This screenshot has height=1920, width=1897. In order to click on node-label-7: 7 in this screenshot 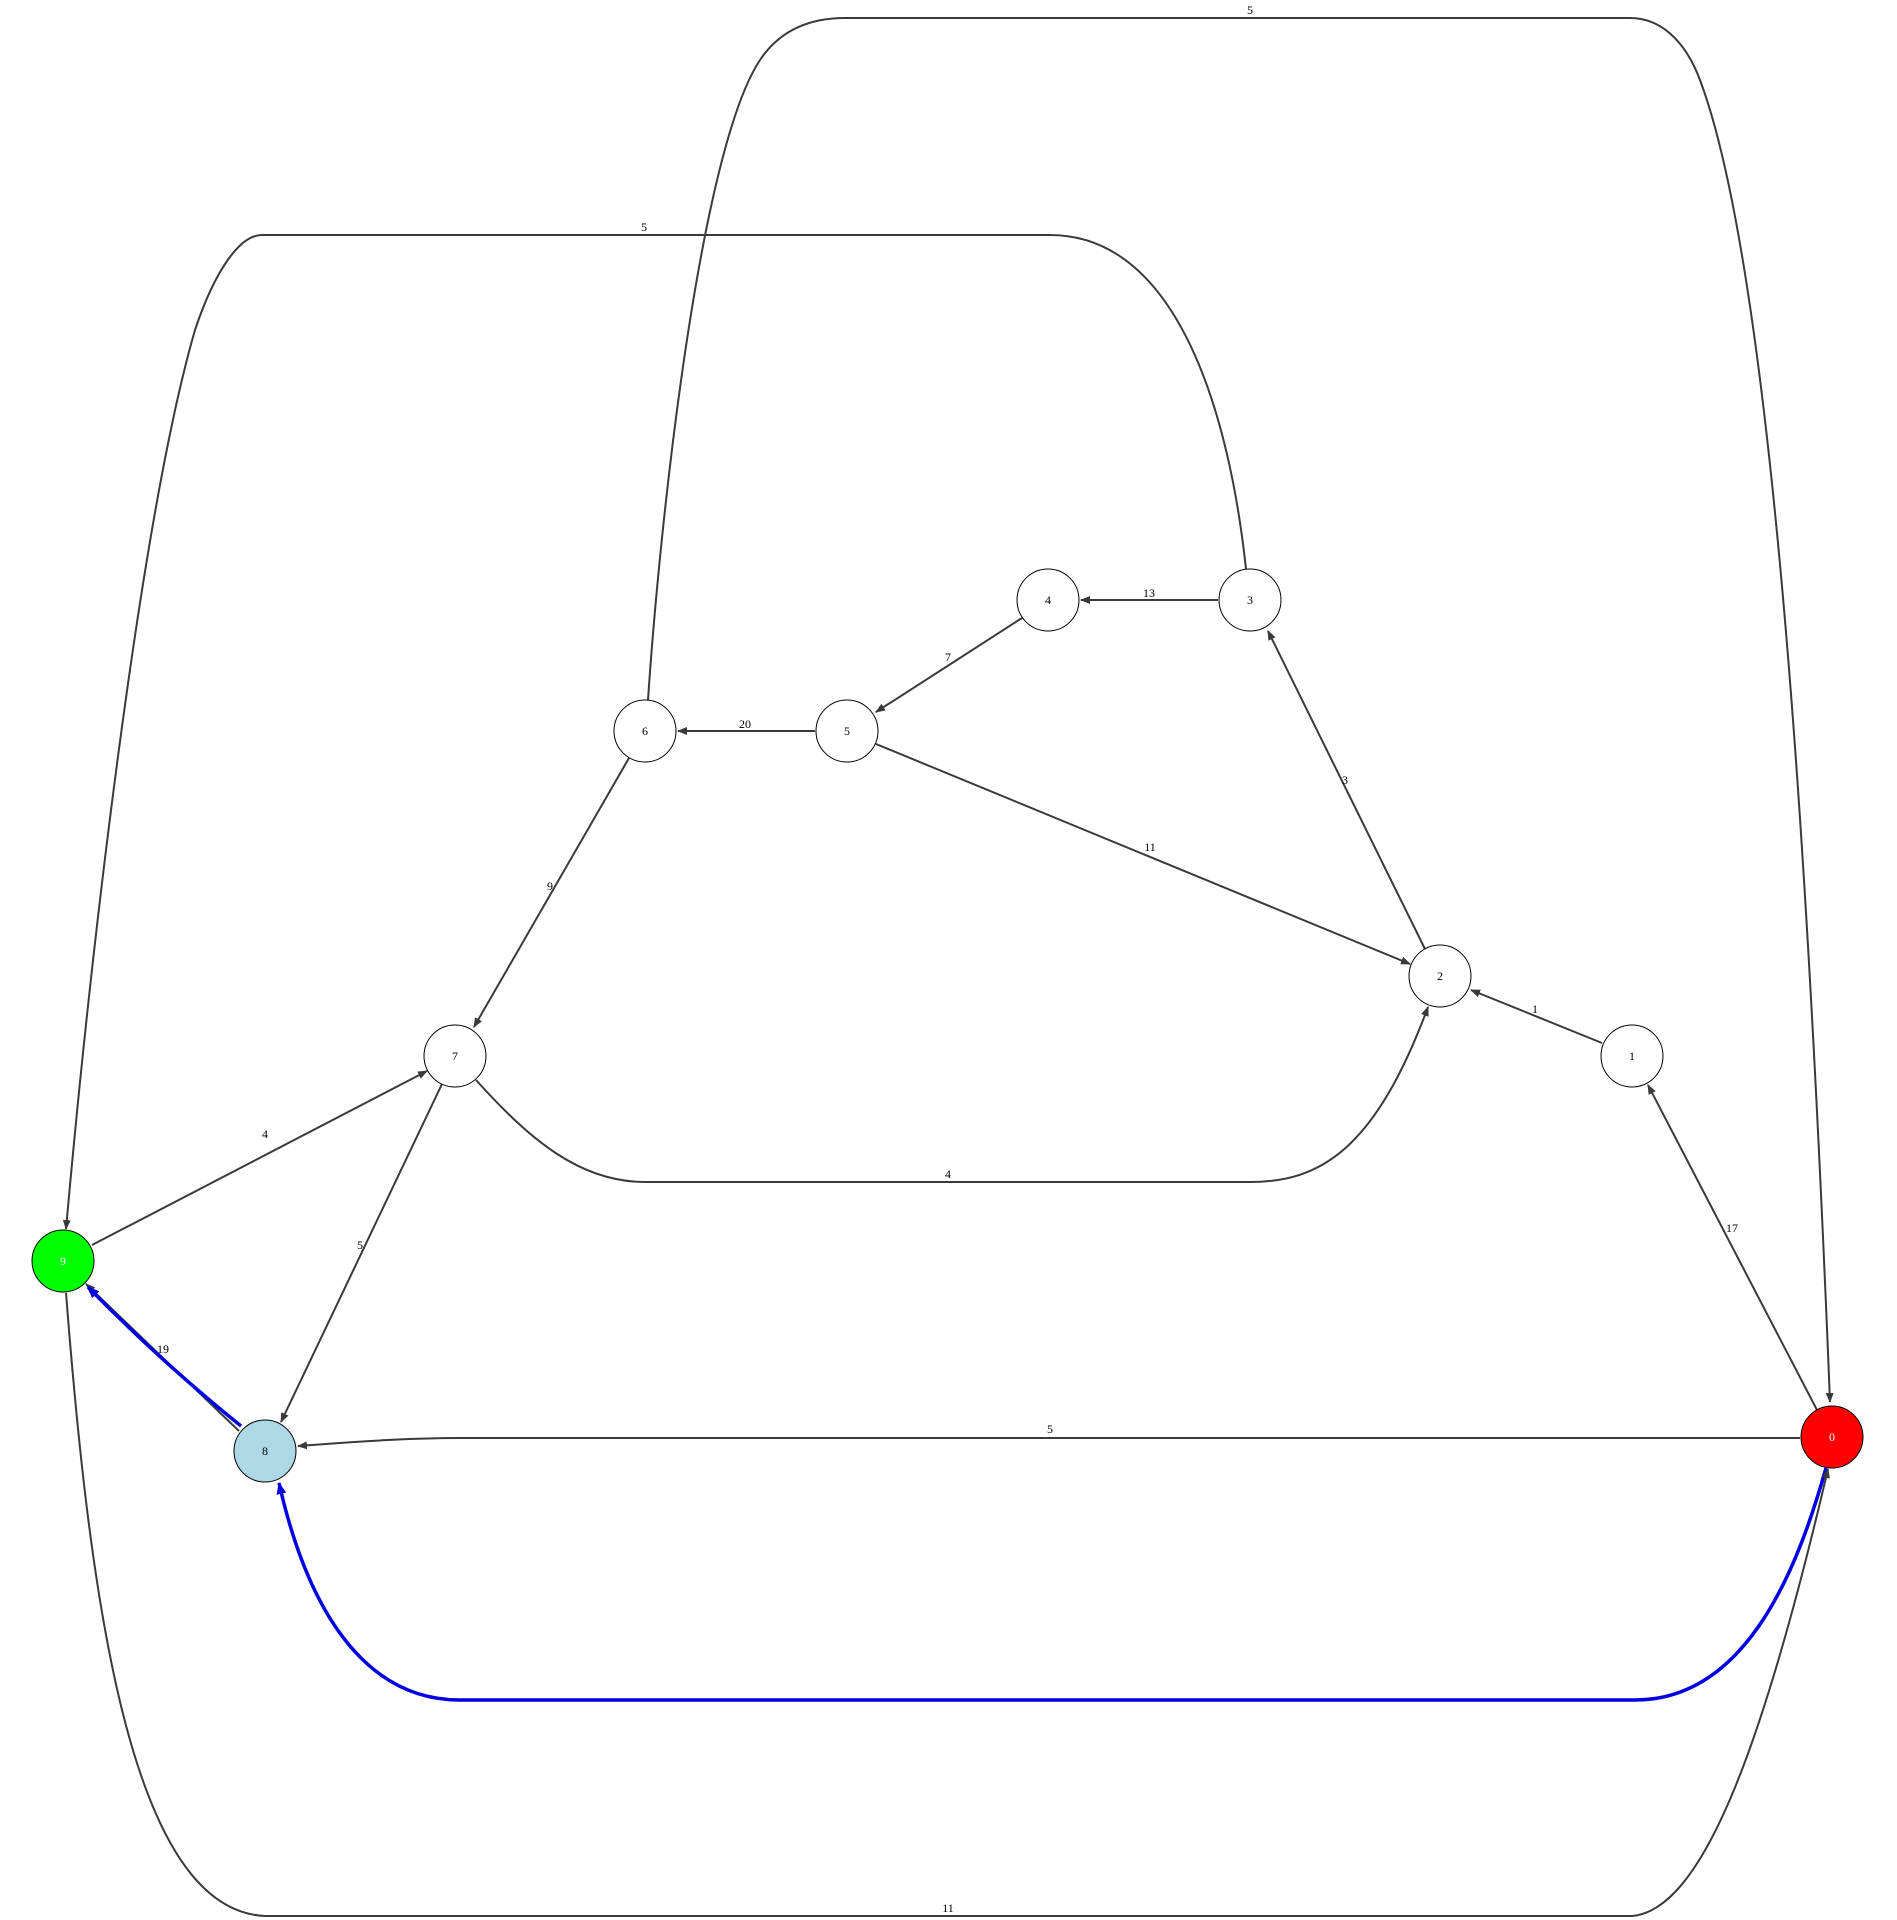, I will do `click(455, 1056)`.